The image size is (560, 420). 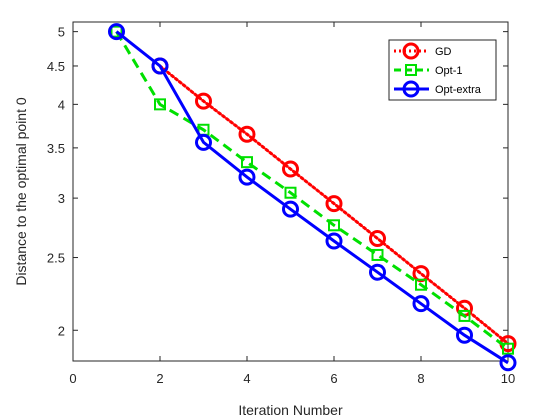 What do you see at coordinates (56, 66) in the screenshot?
I see `y-tick-label: 4.5` at bounding box center [56, 66].